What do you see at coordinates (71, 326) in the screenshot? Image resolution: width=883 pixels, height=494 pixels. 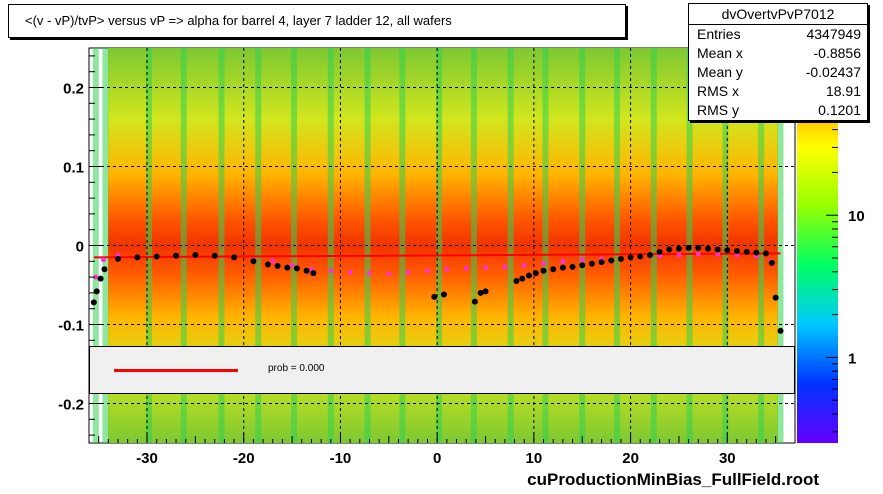 I see `y-tick-label: -0.1` at bounding box center [71, 326].